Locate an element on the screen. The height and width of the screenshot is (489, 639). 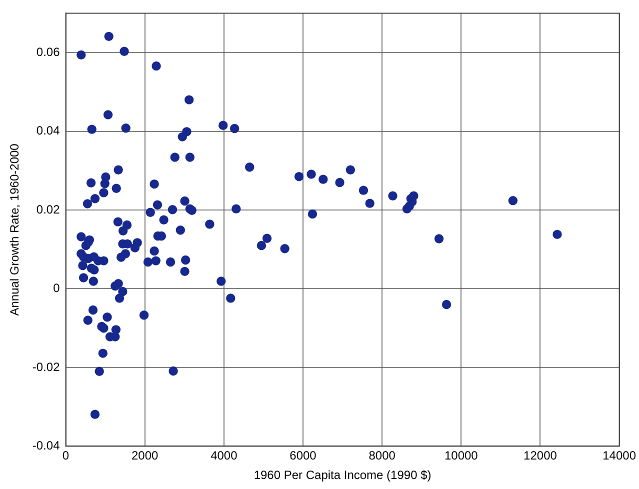
y-tick-label: 0.06 is located at coordinates (48, 51).